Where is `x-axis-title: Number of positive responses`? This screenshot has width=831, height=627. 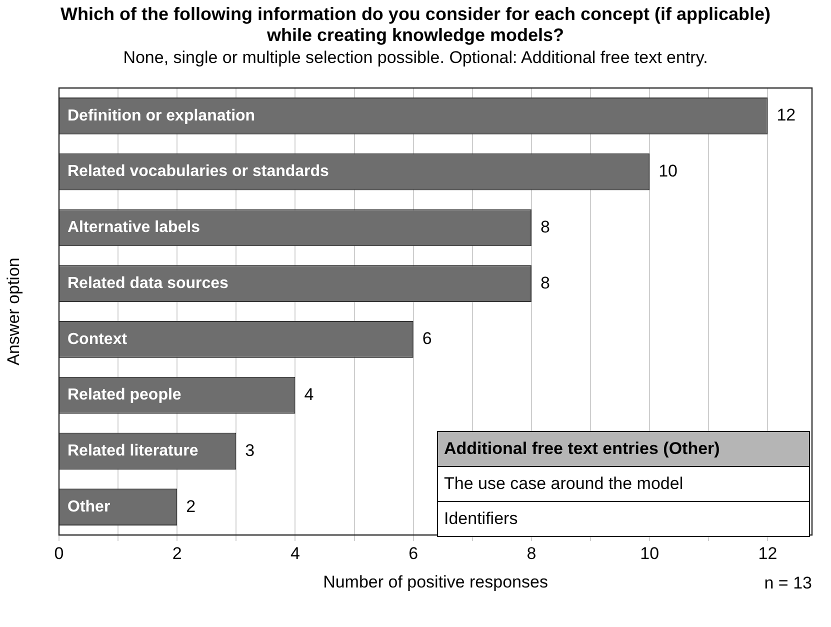
x-axis-title: Number of positive responses is located at coordinates (435, 582).